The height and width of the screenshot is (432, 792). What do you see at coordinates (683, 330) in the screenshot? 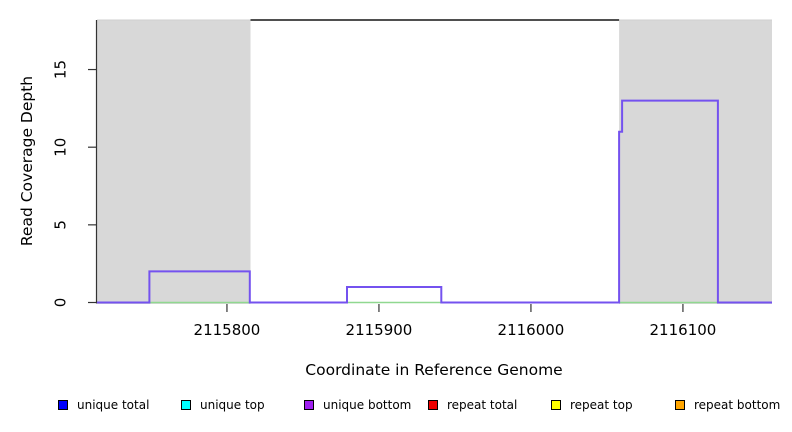
I see `x-tick-label: 2116100` at bounding box center [683, 330].